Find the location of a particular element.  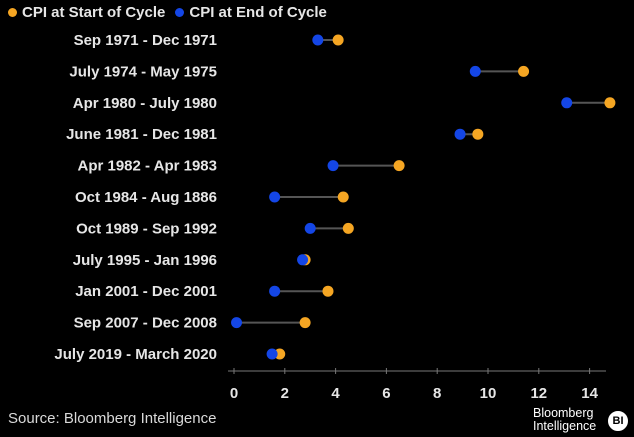

x-tick-label-0: 0 is located at coordinates (234, 393).